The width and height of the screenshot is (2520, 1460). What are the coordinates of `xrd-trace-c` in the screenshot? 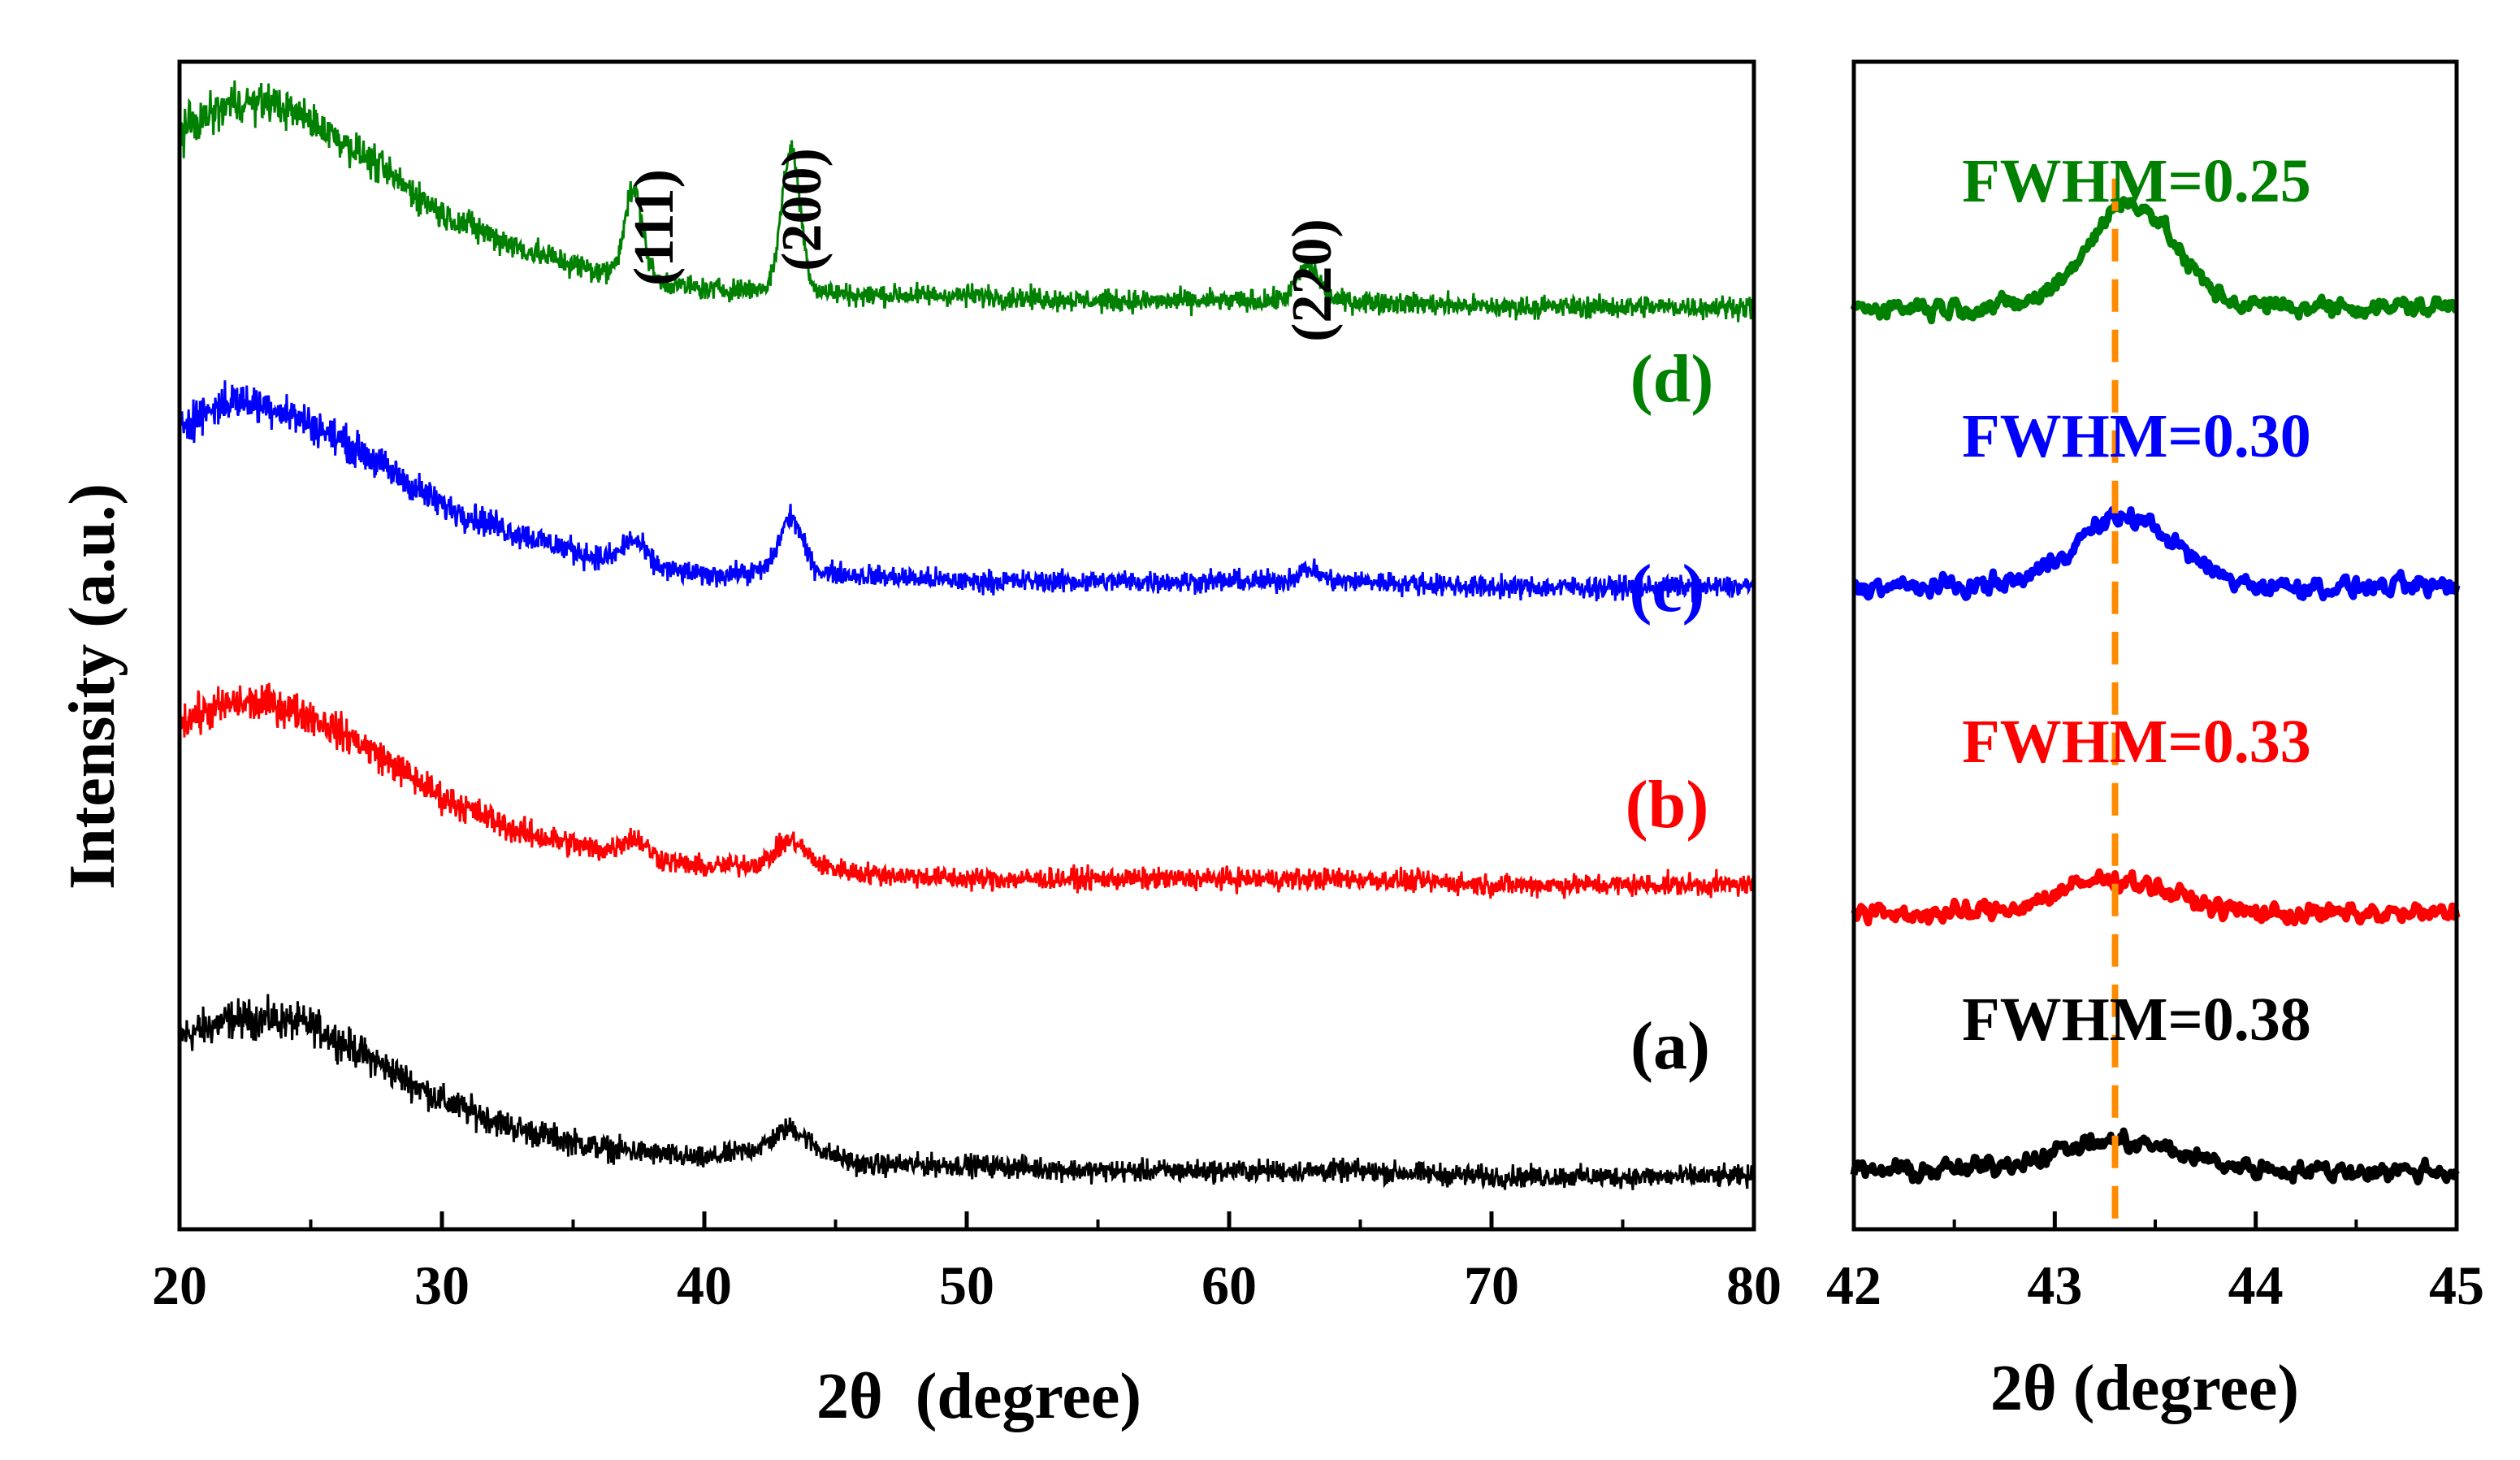 It's located at (967, 491).